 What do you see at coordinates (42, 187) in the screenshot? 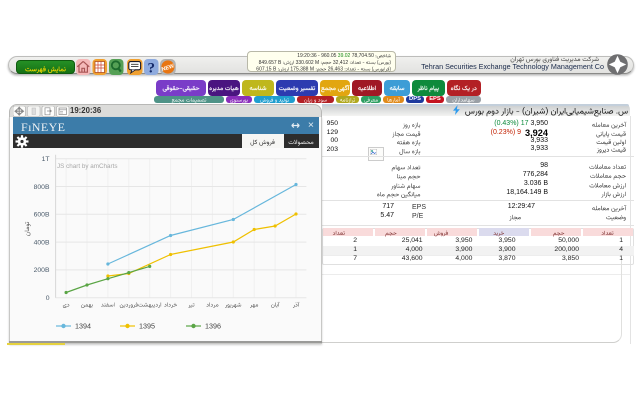
I see `svg-text: 800B` at bounding box center [42, 187].